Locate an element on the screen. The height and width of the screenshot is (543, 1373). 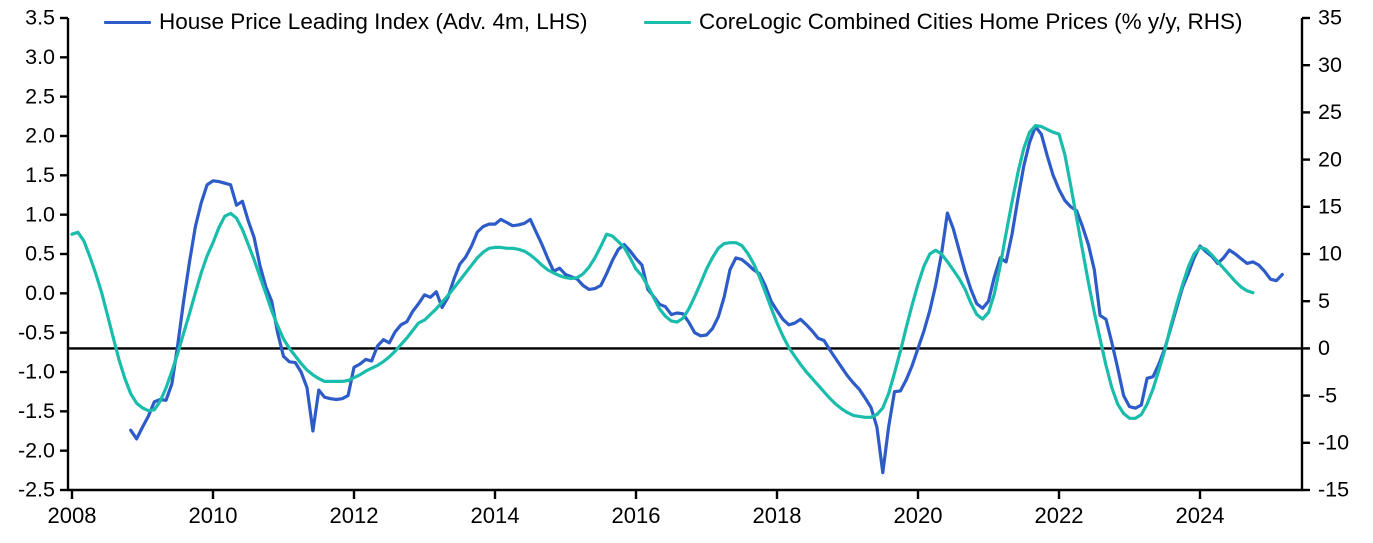
left-axis-tick-label: 2.0 is located at coordinates (40, 136).